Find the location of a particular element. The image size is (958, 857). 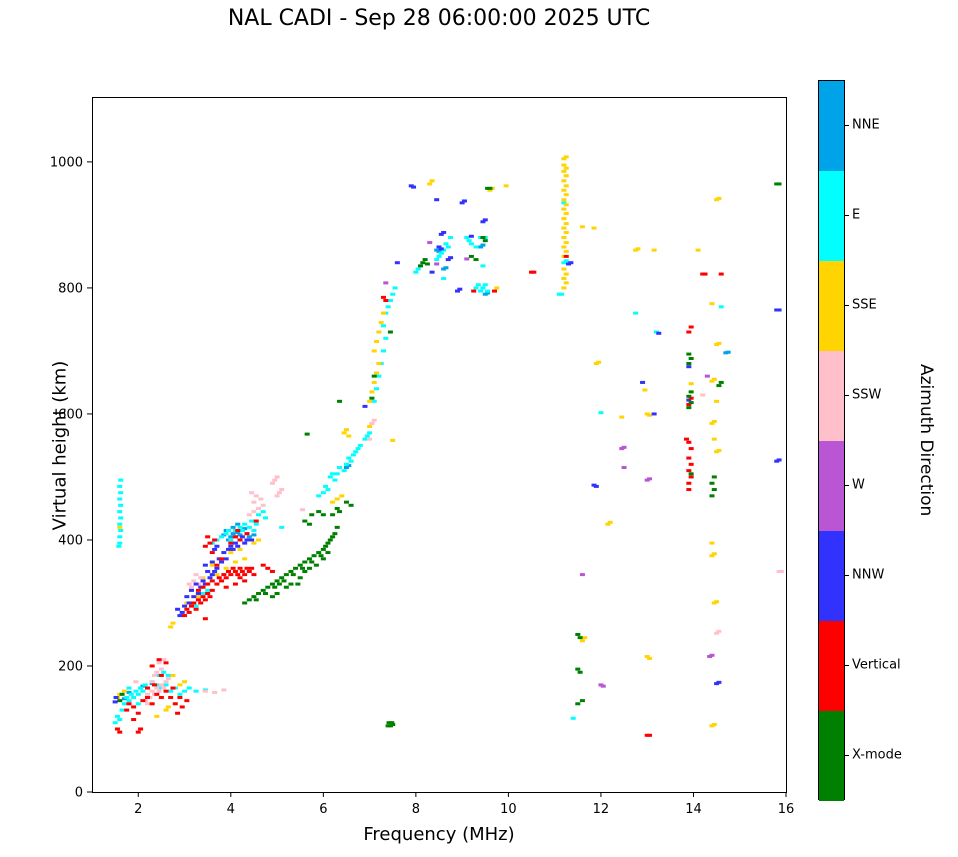

colorbar-label-ssw: SSW is located at coordinates (867, 395).